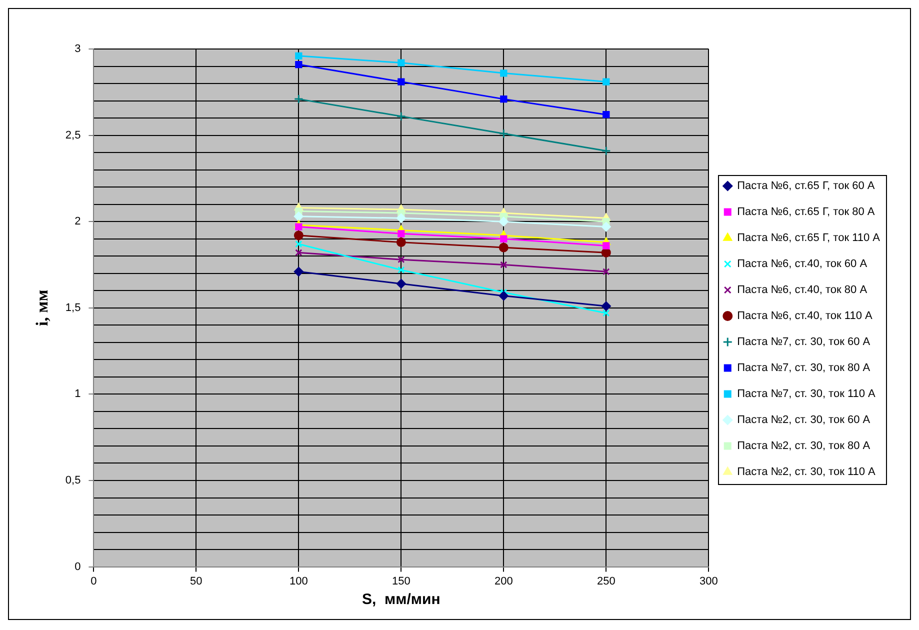  What do you see at coordinates (805, 316) in the screenshot?
I see `legend-label: Паста №6, ст.40, ток 110 А` at bounding box center [805, 316].